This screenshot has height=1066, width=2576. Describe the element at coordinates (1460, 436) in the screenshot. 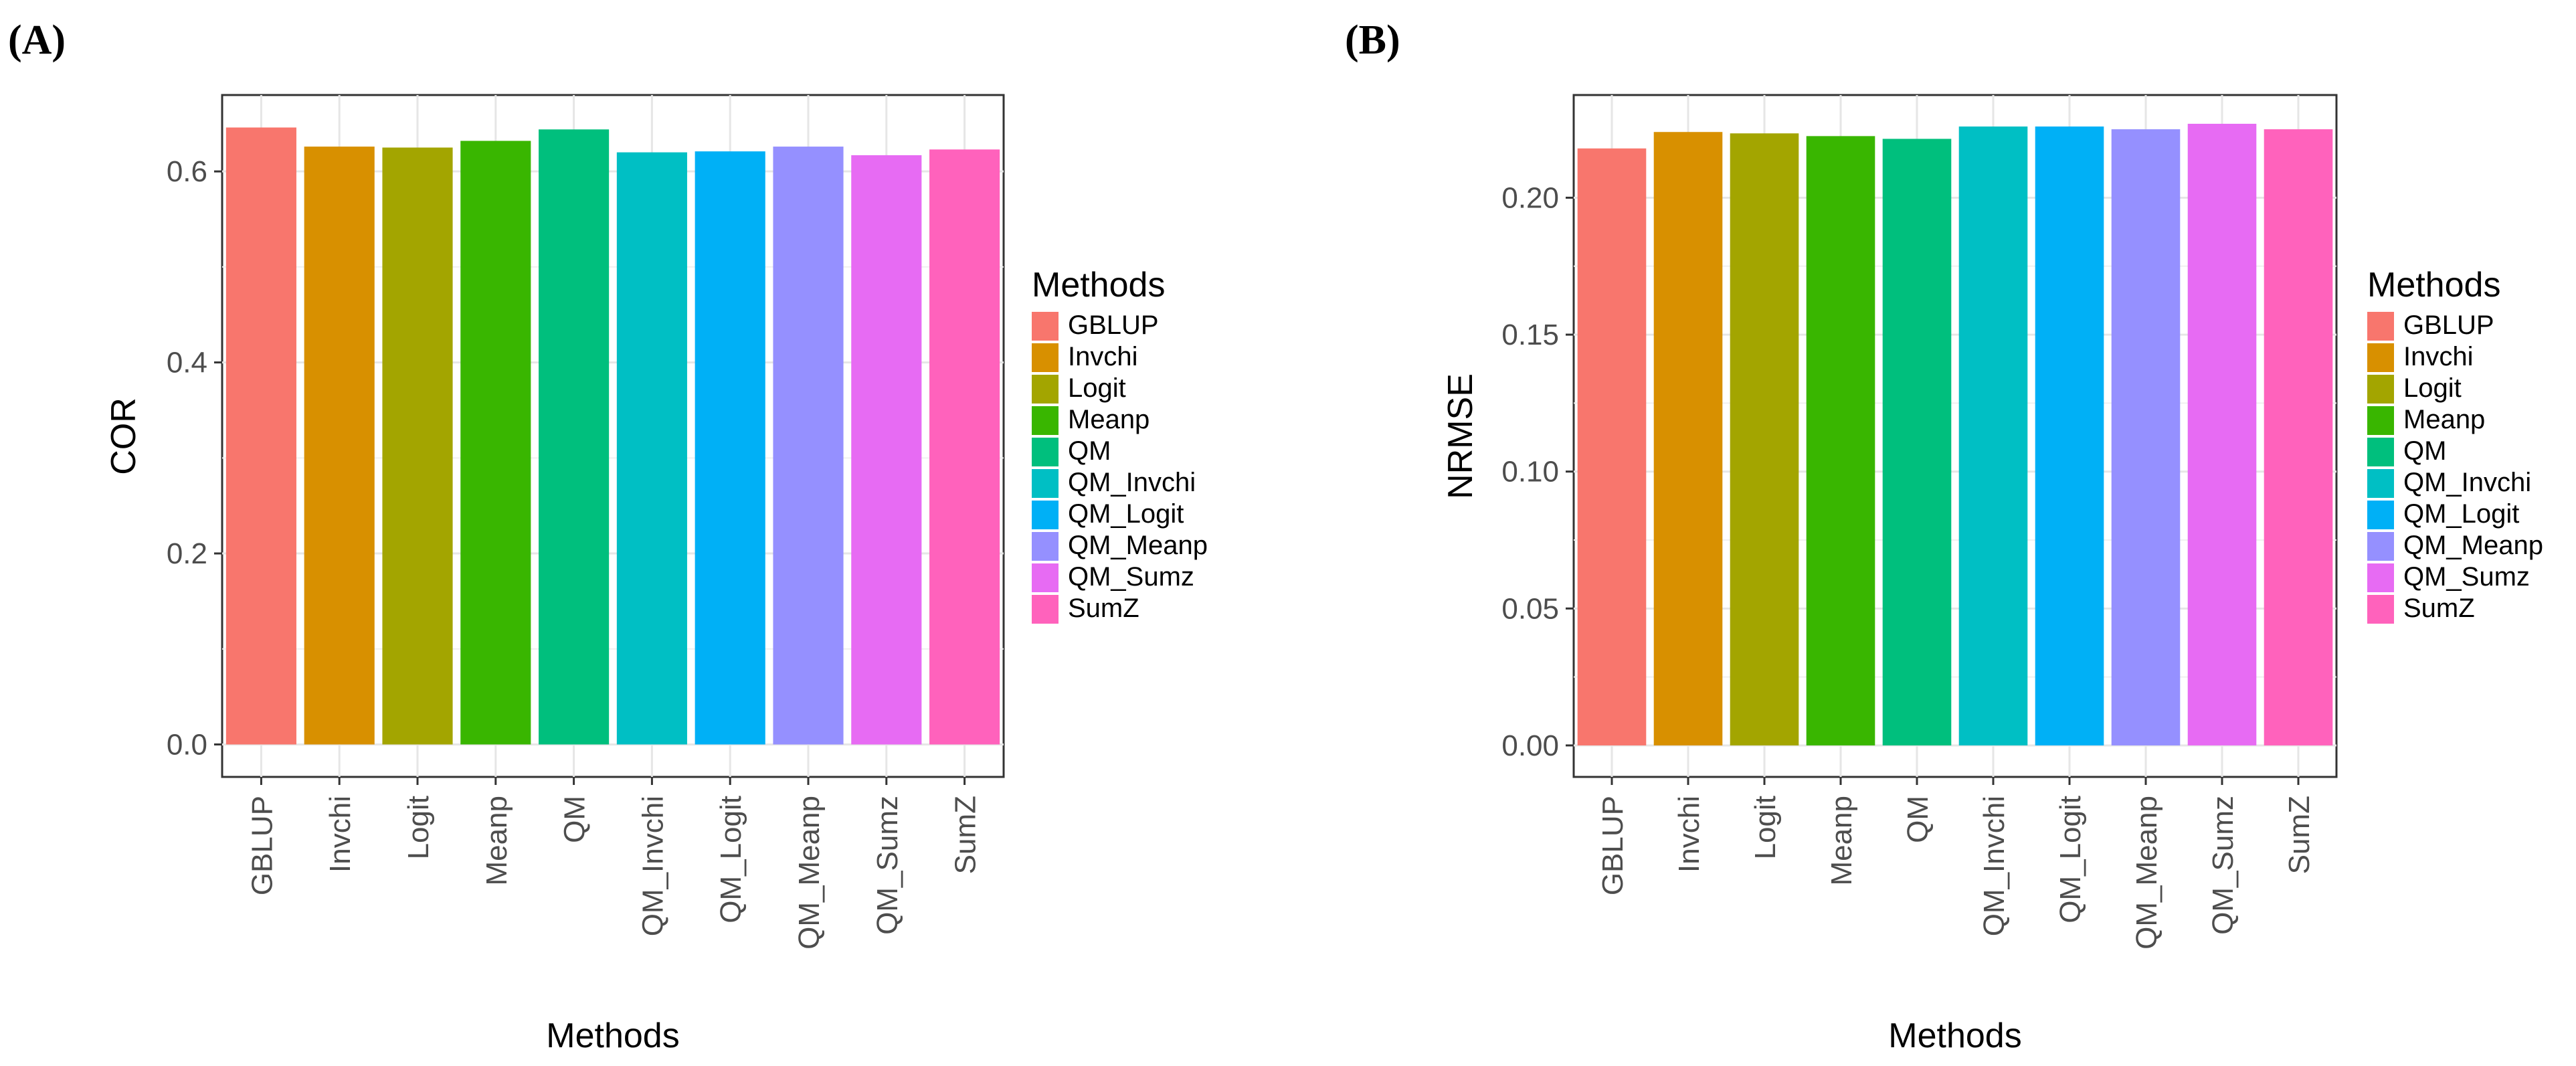

I see `y-axis-title-b: NRMSE` at that location.